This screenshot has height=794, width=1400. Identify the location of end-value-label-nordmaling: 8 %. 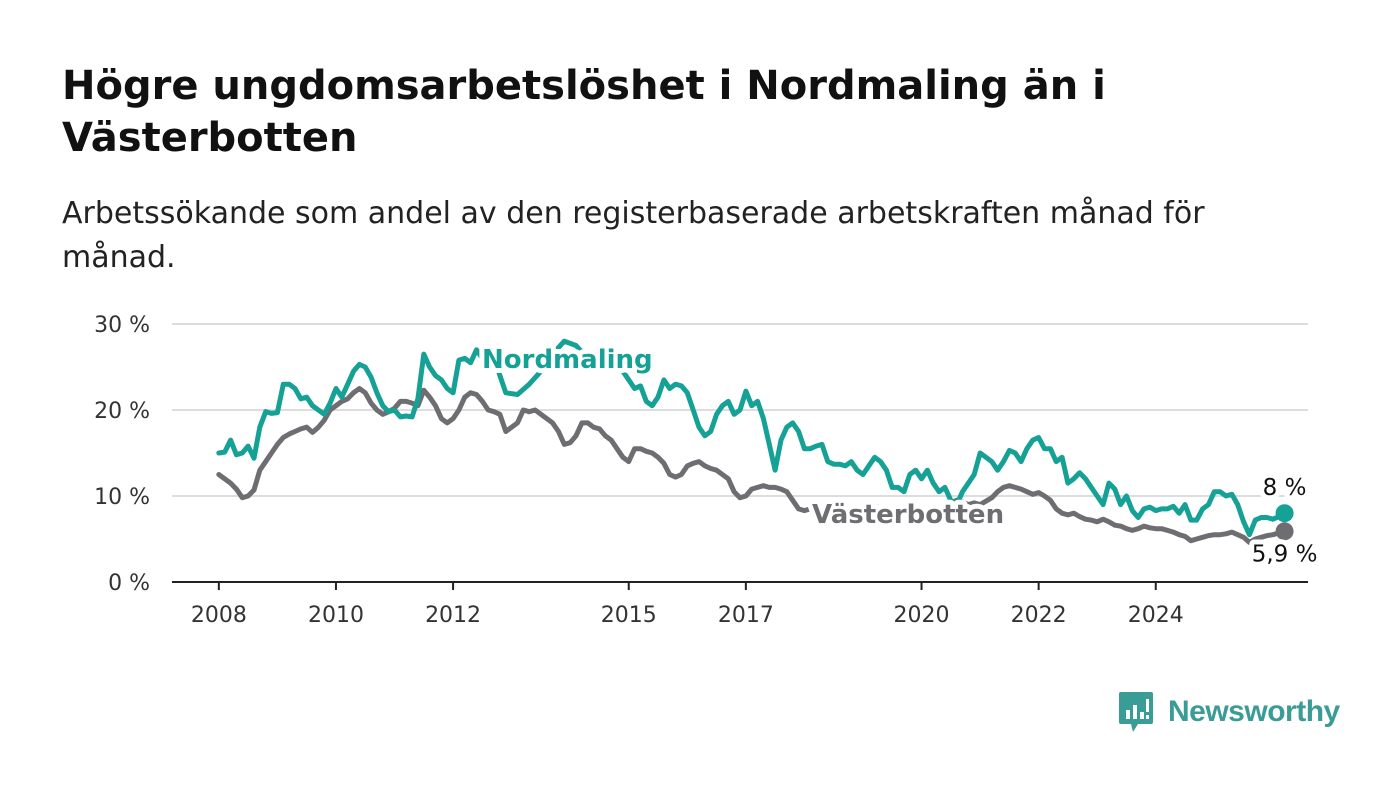
(1285, 488).